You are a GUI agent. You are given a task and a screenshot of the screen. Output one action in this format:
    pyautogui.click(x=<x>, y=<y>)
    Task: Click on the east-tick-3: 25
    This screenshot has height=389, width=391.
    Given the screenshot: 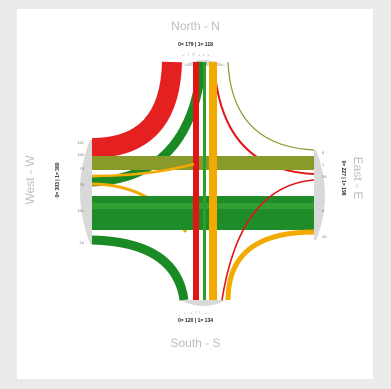 What is the action you would take?
    pyautogui.click(x=324, y=176)
    